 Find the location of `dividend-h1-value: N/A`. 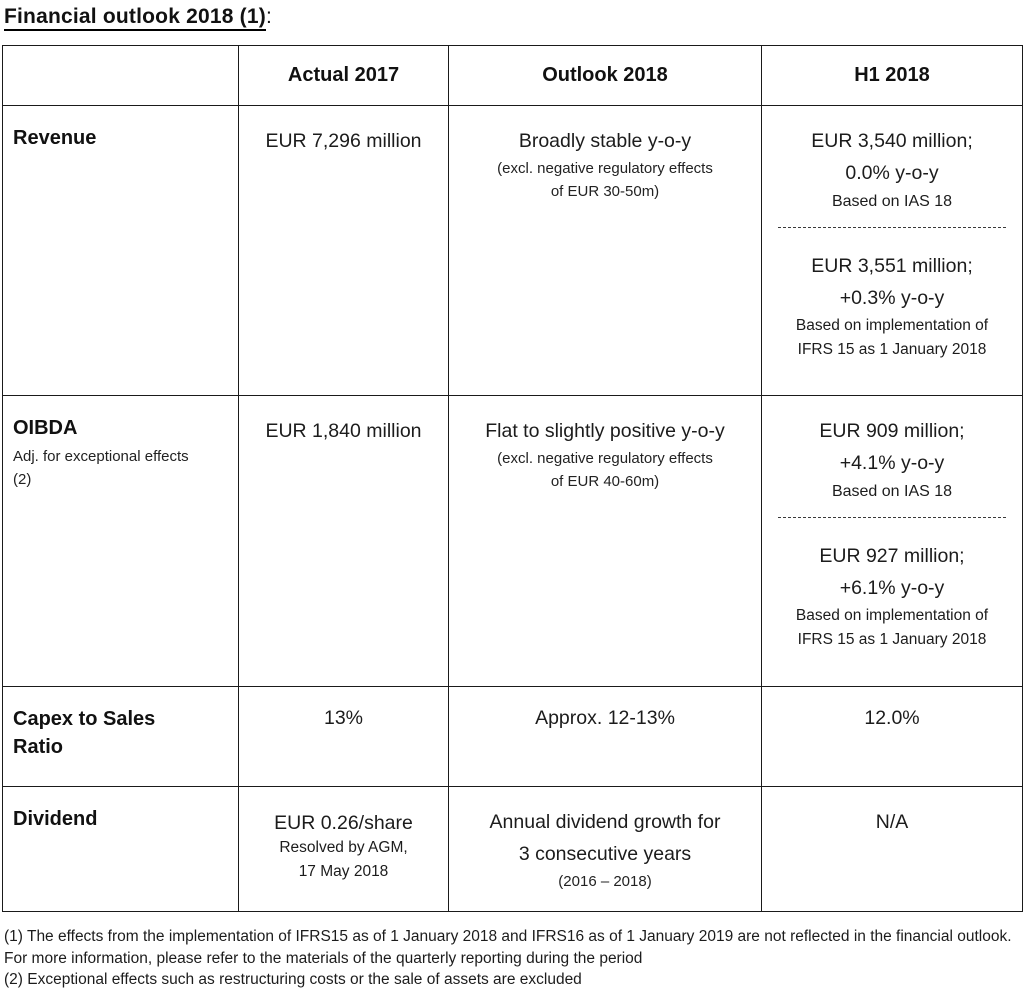

dividend-h1-value: N/A is located at coordinates (892, 822).